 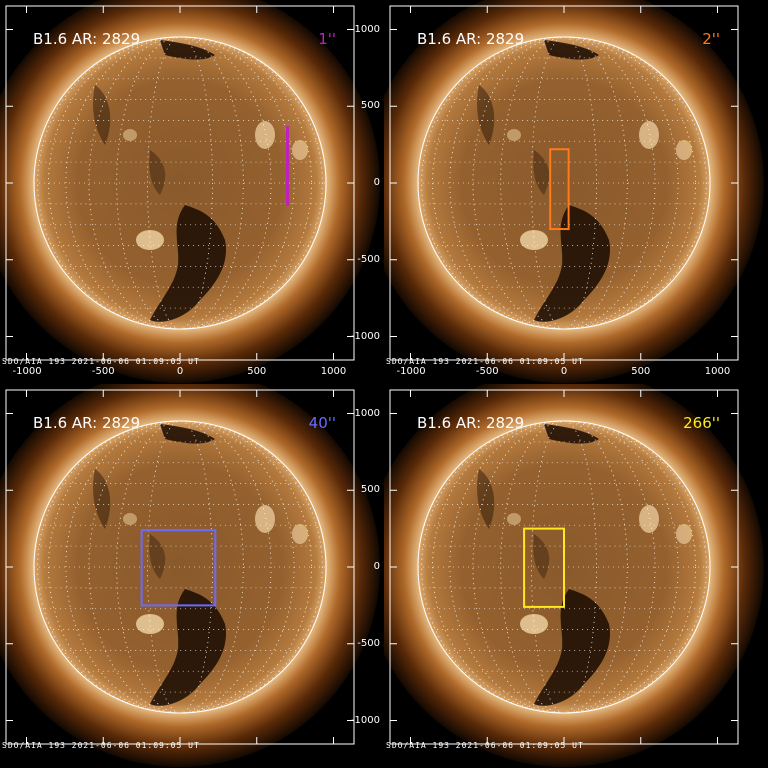 I want to click on scale-label: 2'', so click(x=711, y=39).